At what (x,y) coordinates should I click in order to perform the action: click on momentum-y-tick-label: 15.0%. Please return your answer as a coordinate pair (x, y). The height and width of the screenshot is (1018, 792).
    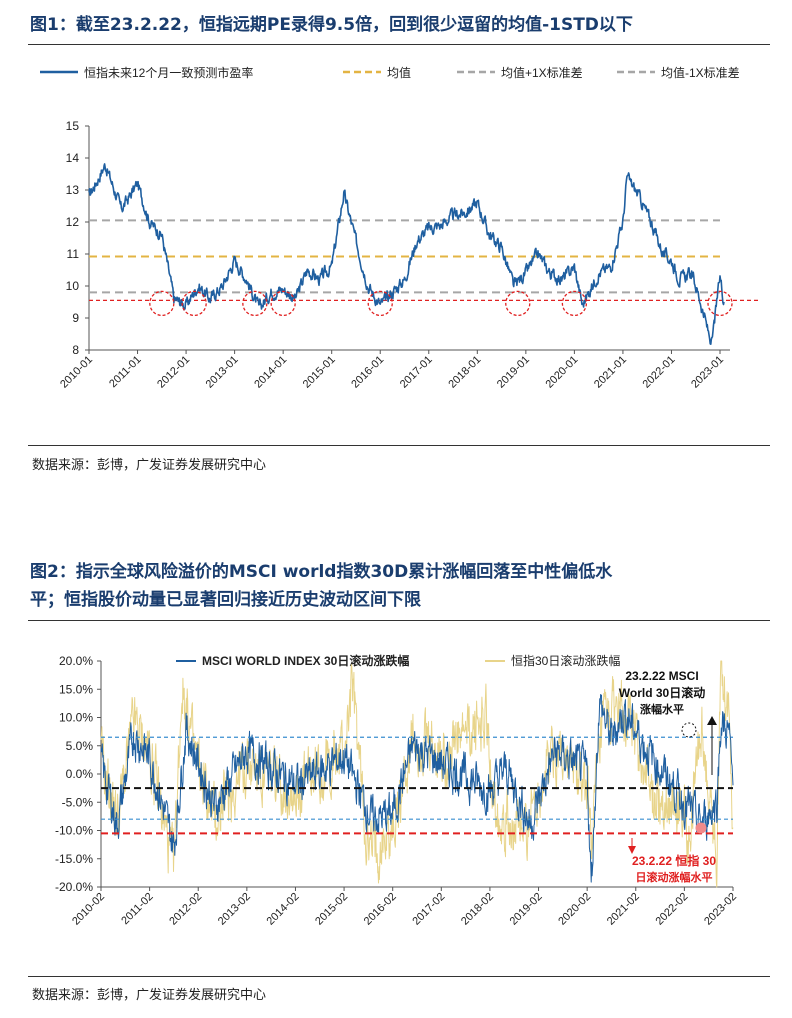
    Looking at the image, I should click on (76, 689).